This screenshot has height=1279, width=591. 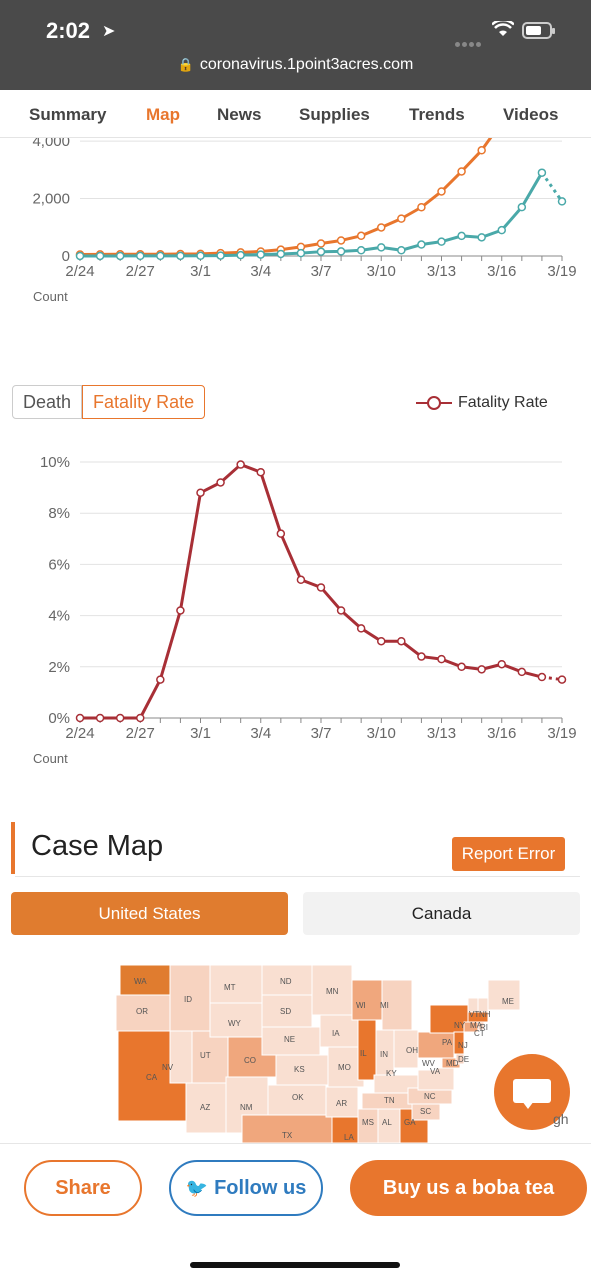 I want to click on state-mt, so click(x=236, y=984).